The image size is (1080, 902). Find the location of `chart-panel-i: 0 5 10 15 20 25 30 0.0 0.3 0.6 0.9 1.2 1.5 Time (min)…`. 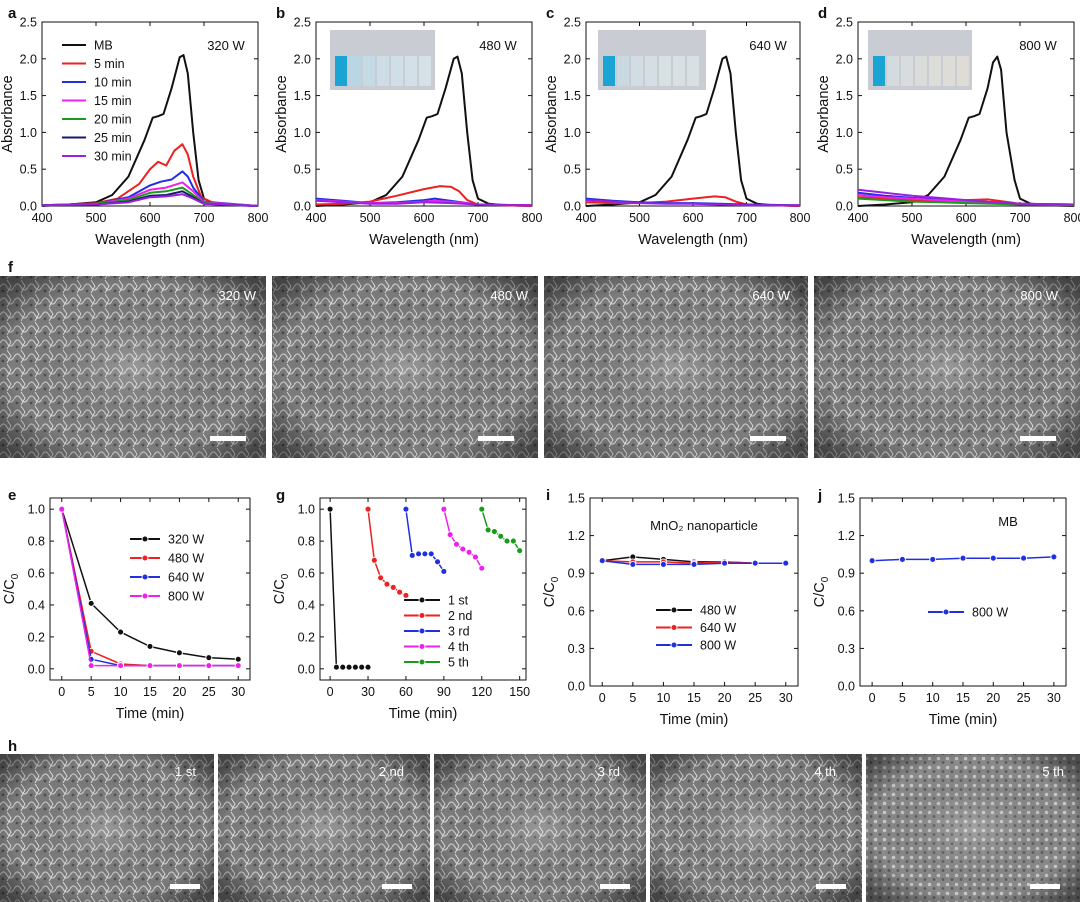

chart-panel-i: 0 5 10 15 20 25 30 0.0 0.3 0.6 0.9 1.2 1.5 Time (min)… is located at coordinates (670, 610).